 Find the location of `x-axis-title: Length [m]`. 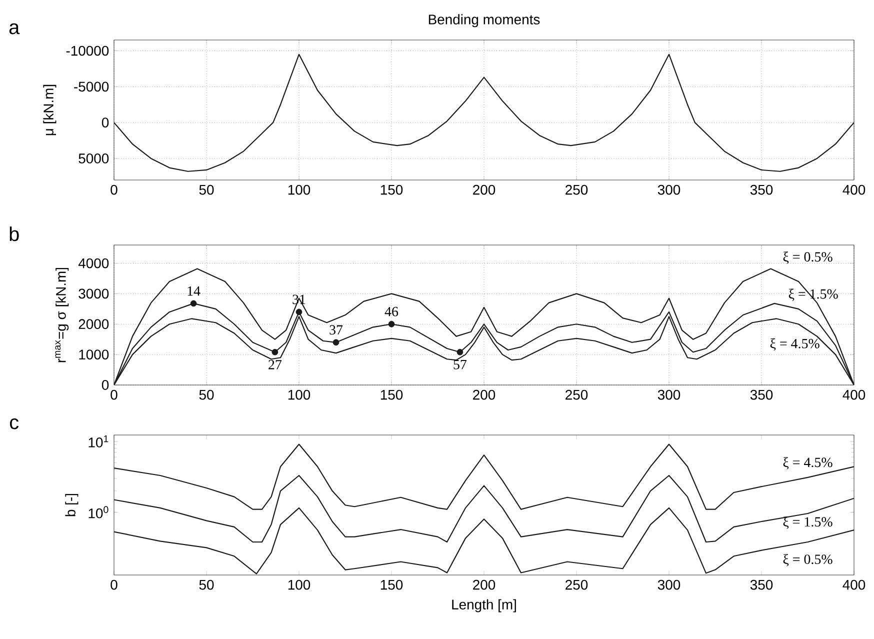

x-axis-title: Length [m] is located at coordinates (484, 605).